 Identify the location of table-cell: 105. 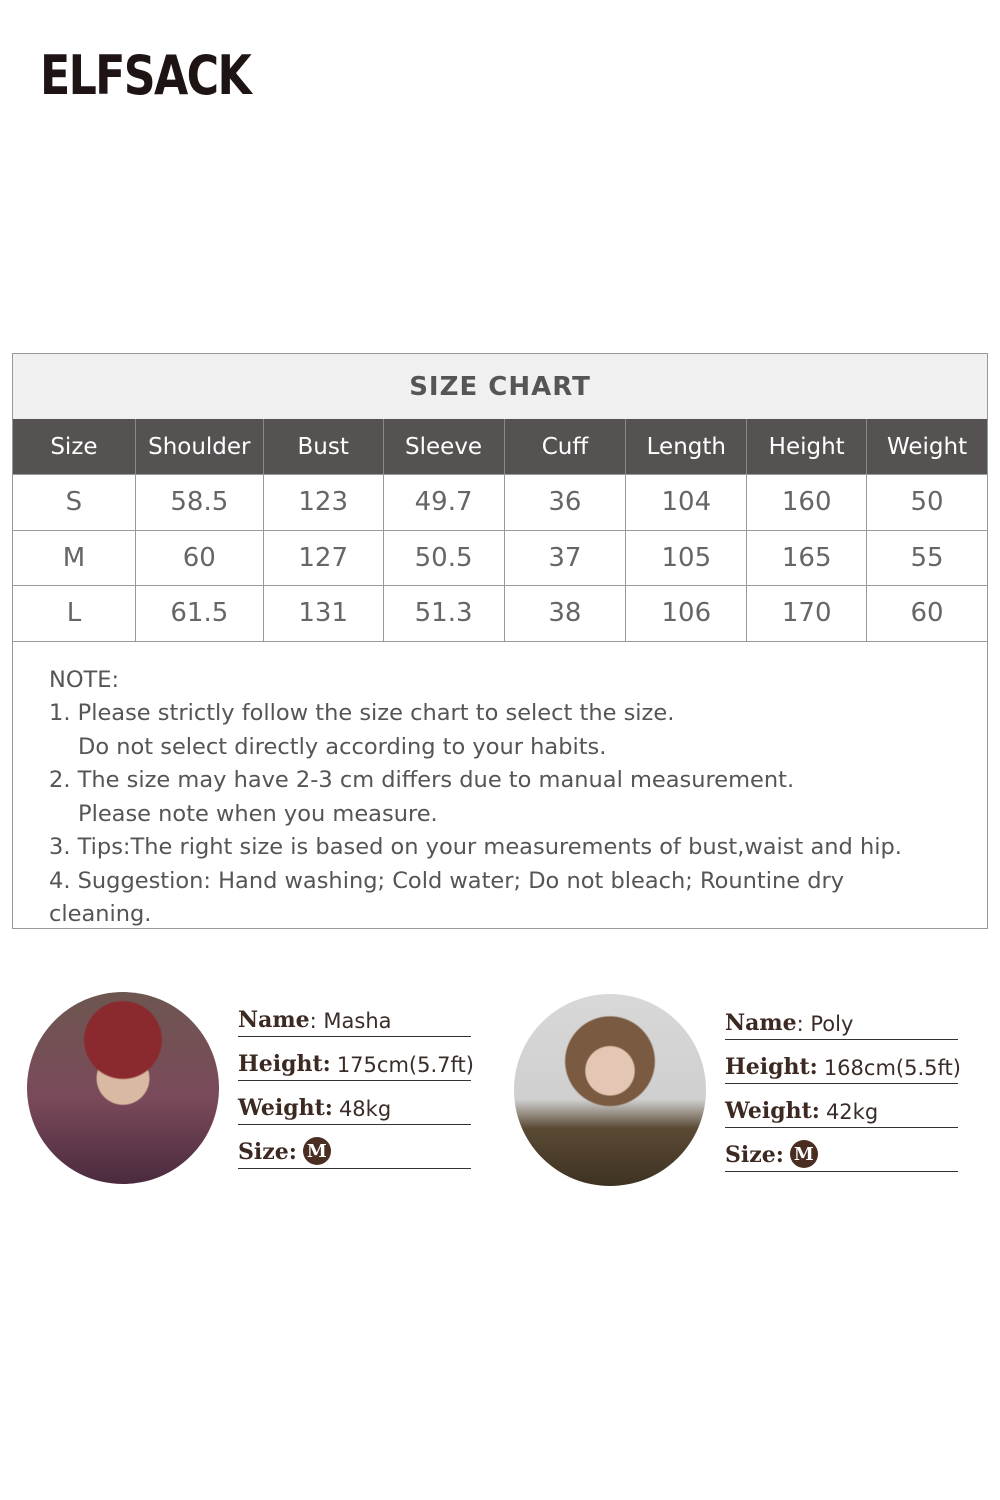
(685, 557).